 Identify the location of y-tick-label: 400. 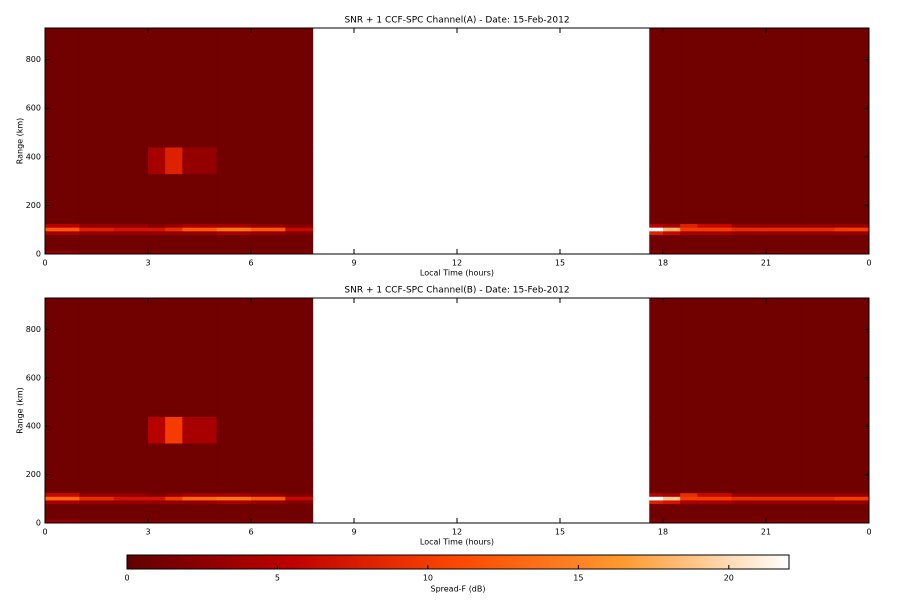
(33, 426).